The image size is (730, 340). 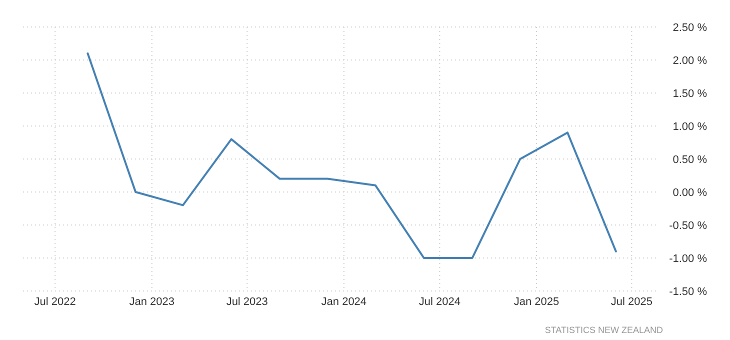 I want to click on y-tick-label: 1.00 %, so click(x=690, y=127).